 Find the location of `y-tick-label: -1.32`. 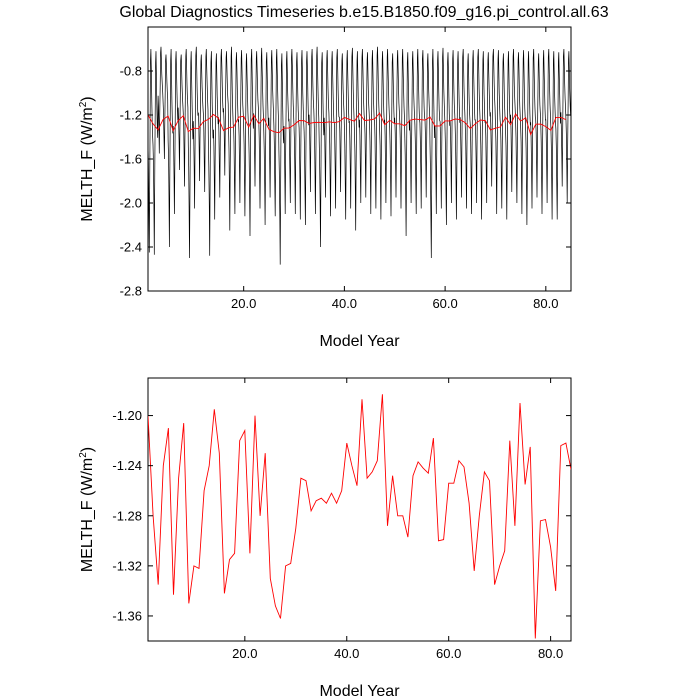

y-tick-label: -1.32 is located at coordinates (127, 565).